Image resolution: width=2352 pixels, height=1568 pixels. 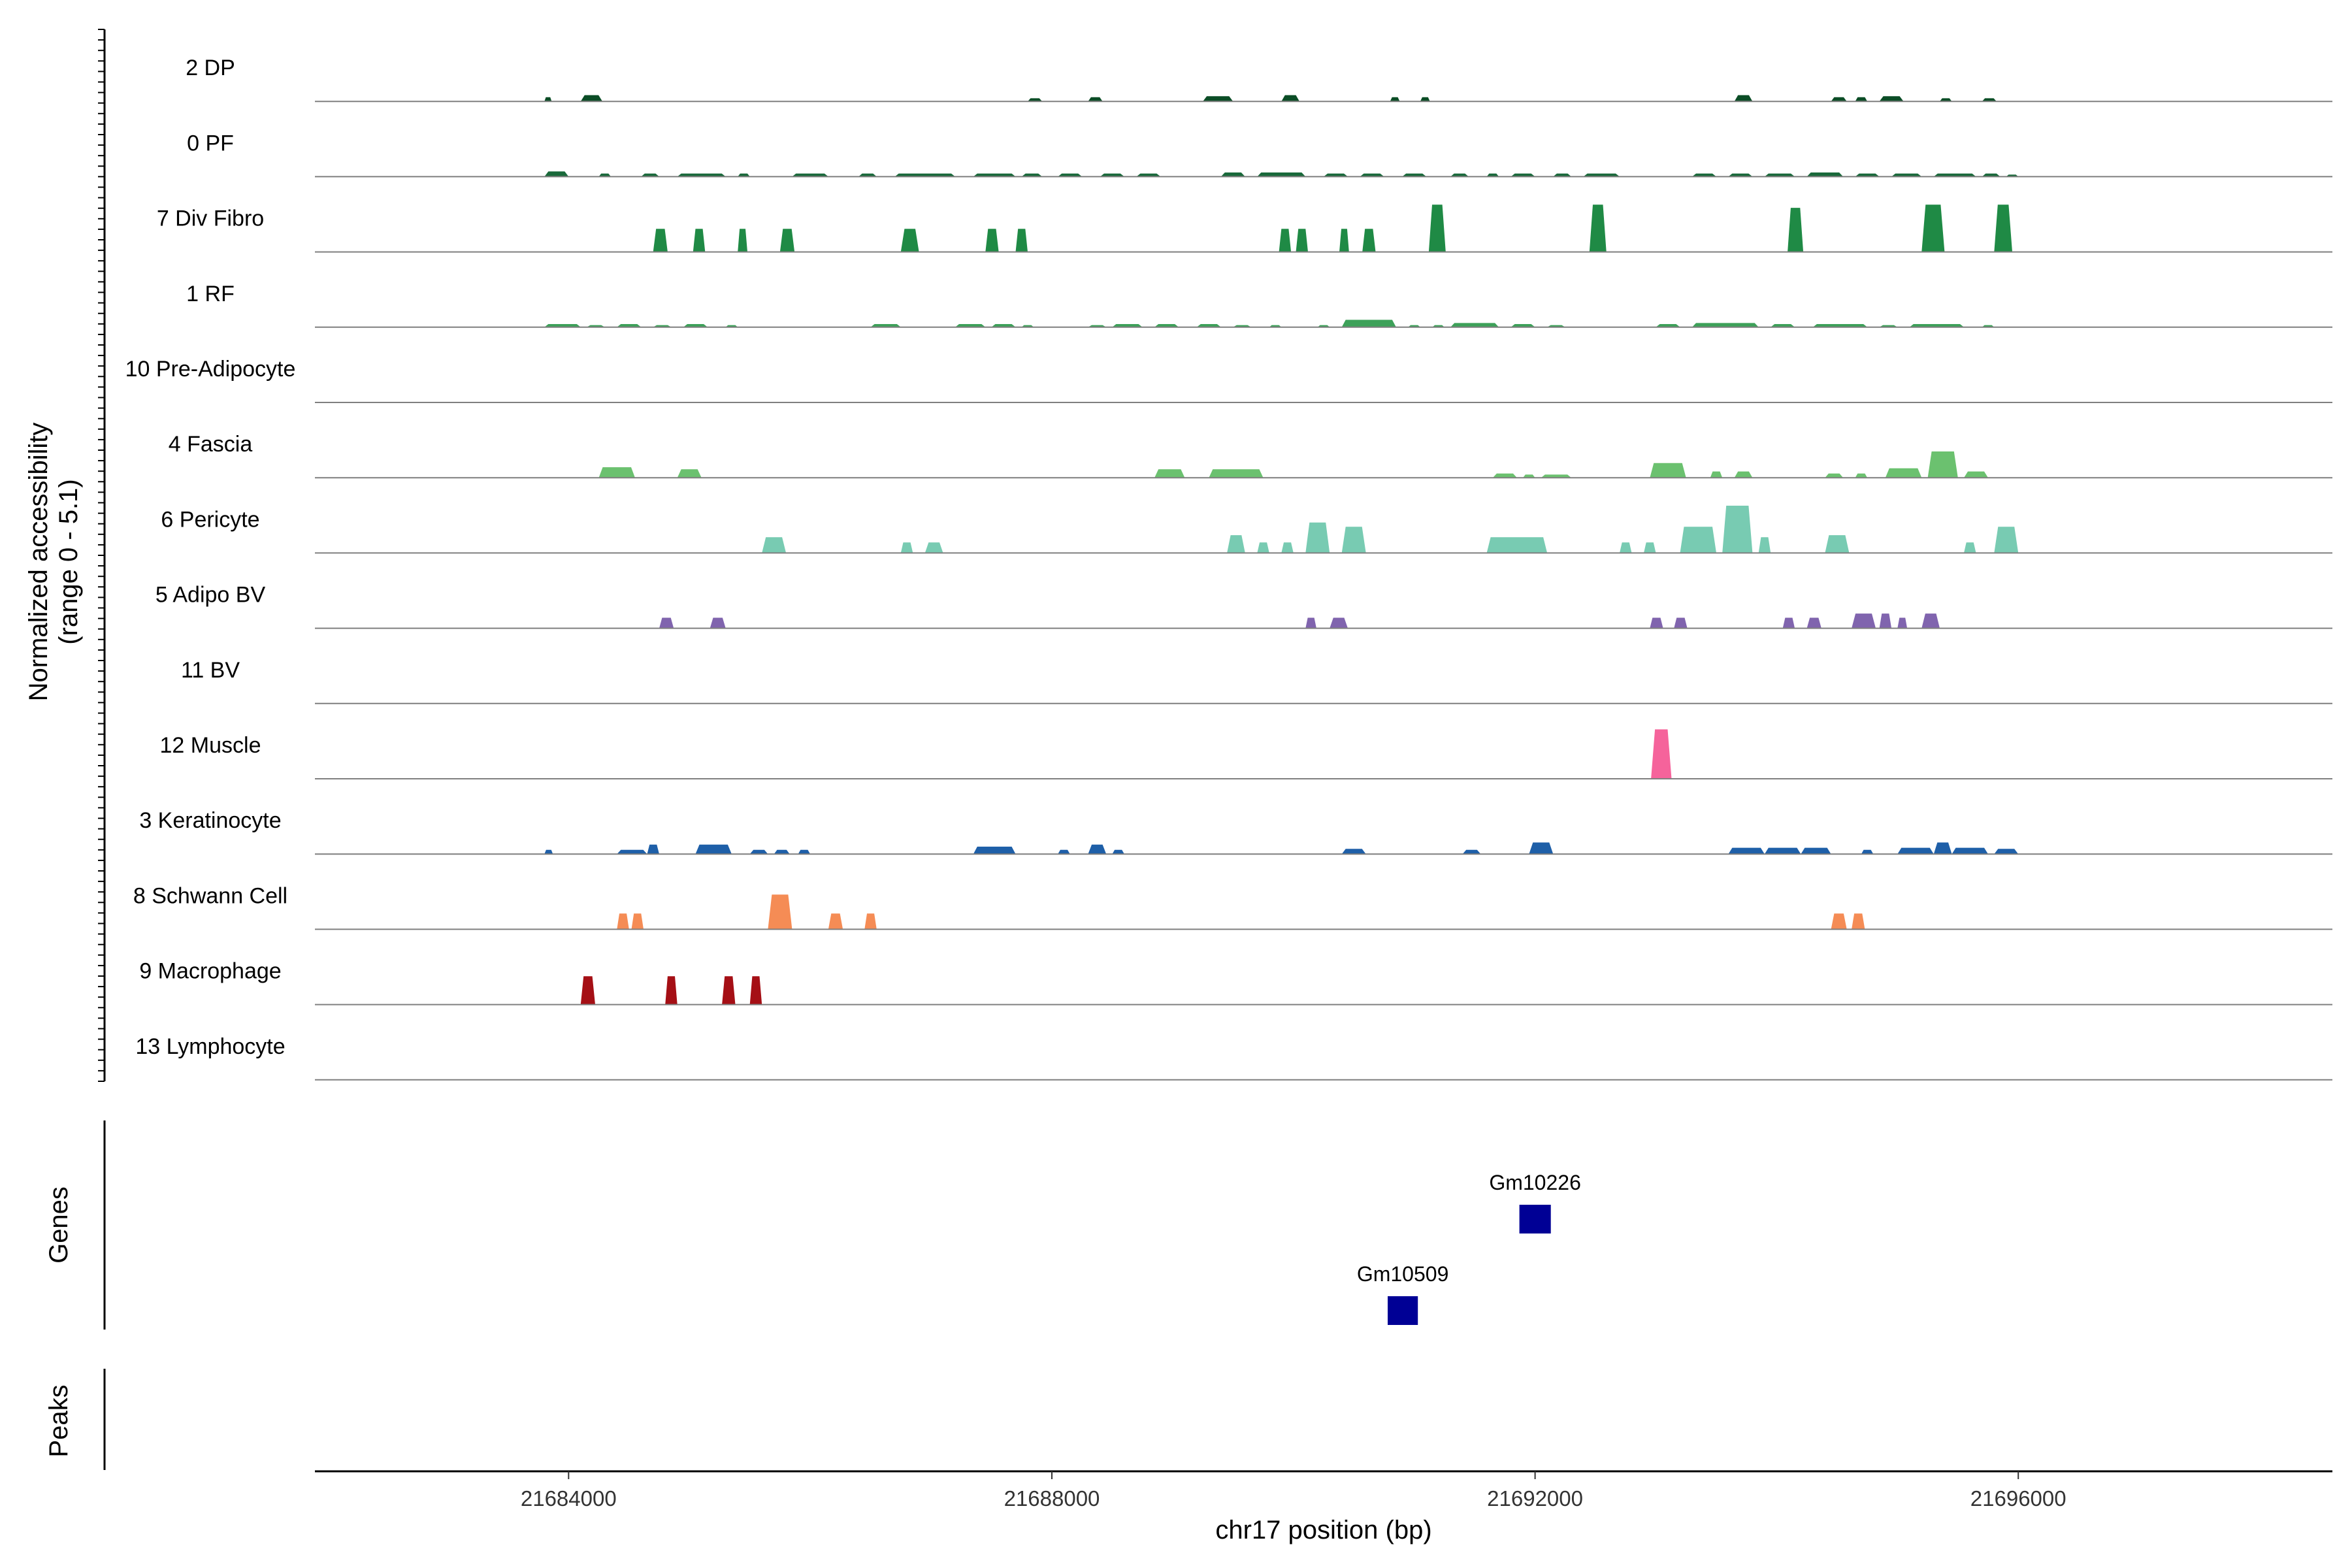 What do you see at coordinates (68, 561) in the screenshot?
I see `y-axis-title-line2: (range 0 - 5.1)` at bounding box center [68, 561].